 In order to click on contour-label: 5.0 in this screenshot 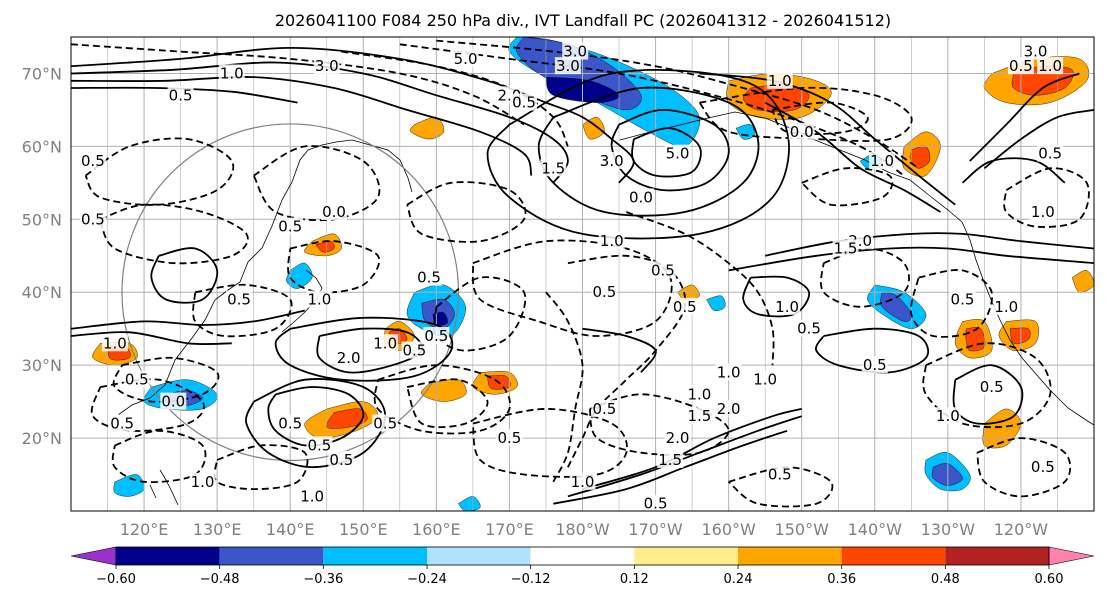, I will do `click(466, 59)`.